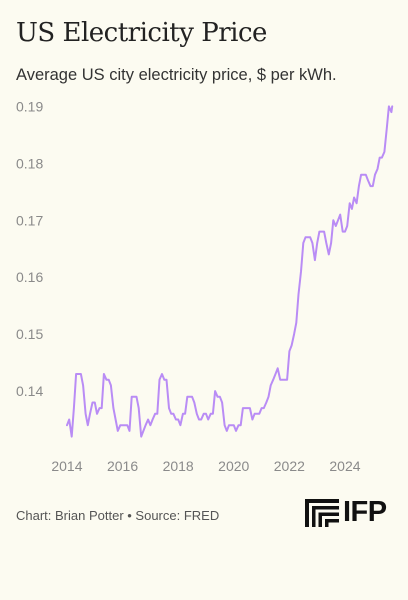 The image size is (408, 600). What do you see at coordinates (29, 334) in the screenshot?
I see `y-tick-label: 0.15` at bounding box center [29, 334].